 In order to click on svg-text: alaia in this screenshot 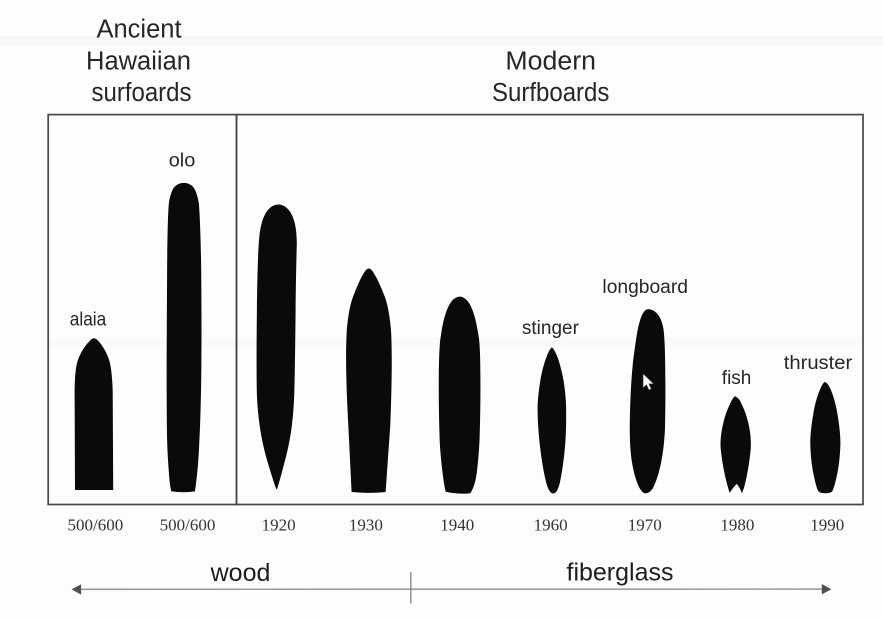, I will do `click(88, 320)`.